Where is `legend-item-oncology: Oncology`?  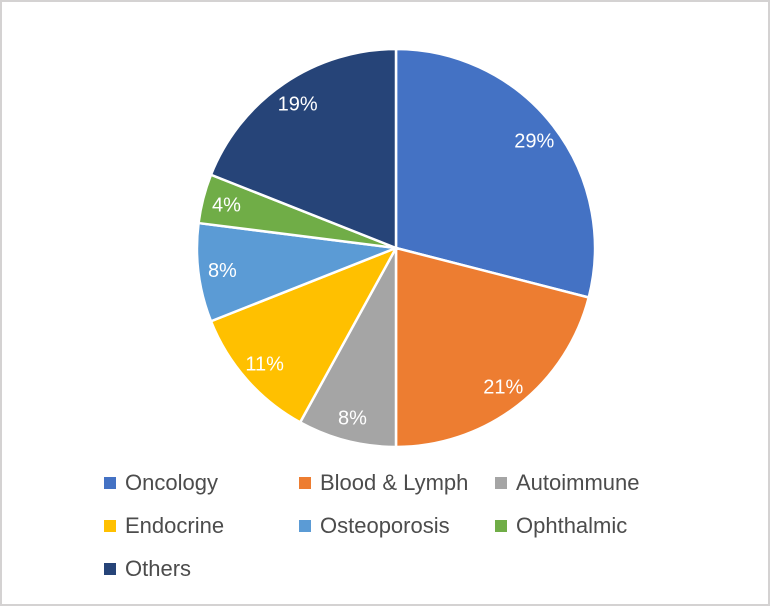
legend-item-oncology: Oncology is located at coordinates (161, 483).